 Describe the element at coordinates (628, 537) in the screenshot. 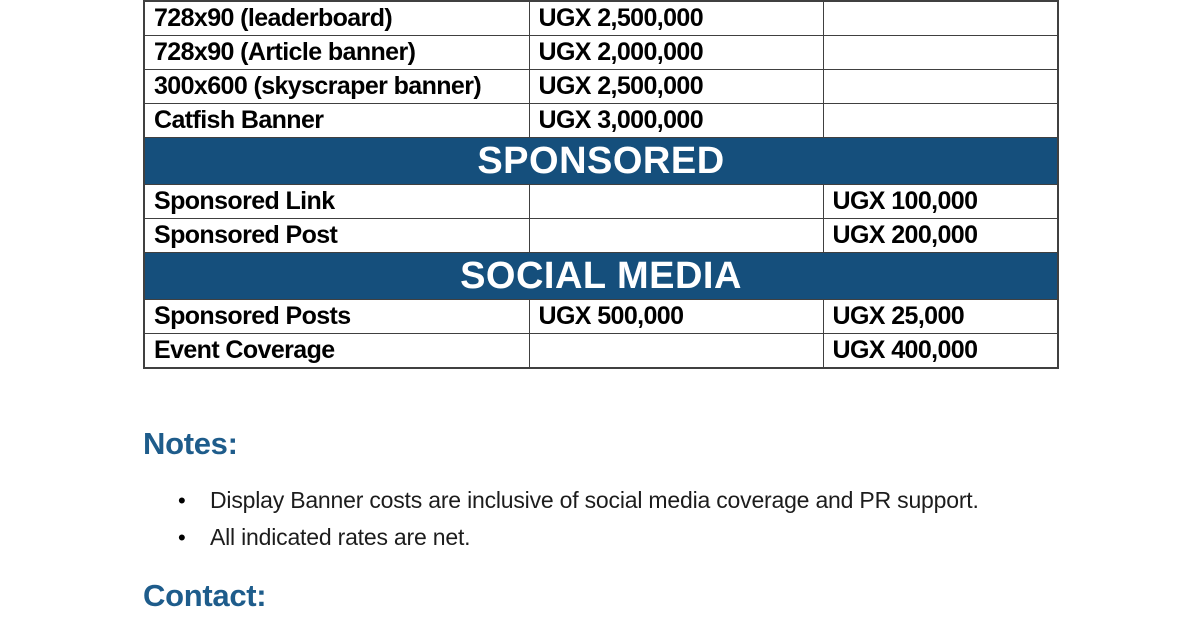

I see `list-item: • All indicated rates are net.` at that location.